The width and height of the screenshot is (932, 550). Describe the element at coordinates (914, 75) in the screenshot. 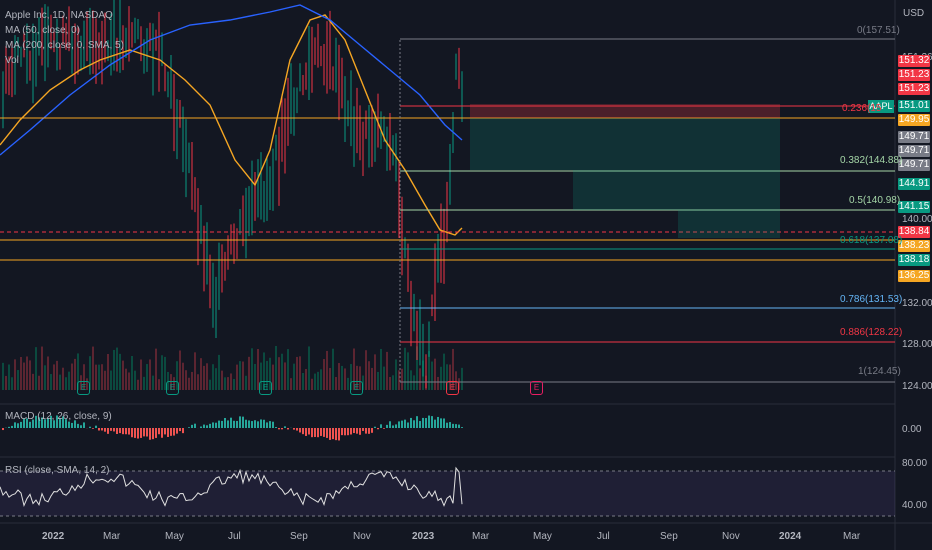

I see `price-tag: 151.23` at that location.